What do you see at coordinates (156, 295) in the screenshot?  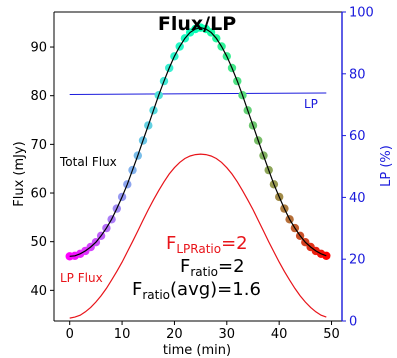 I see `f-ratio-avg-sub: ratio` at bounding box center [156, 295].